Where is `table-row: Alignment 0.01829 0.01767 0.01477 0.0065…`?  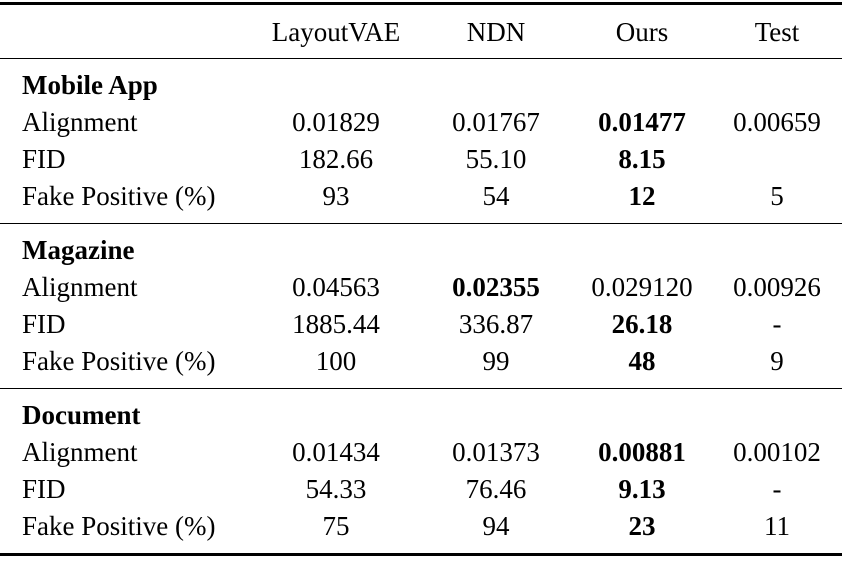
table-row: Alignment 0.01829 0.01767 0.01477 0.0065… is located at coordinates (421, 122).